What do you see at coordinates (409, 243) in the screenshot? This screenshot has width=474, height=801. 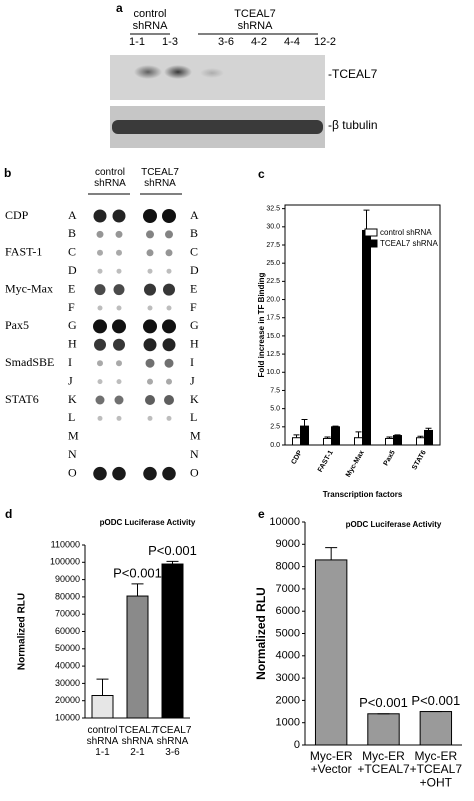 I see `legend-label: TCEAL7 shRNA` at bounding box center [409, 243].